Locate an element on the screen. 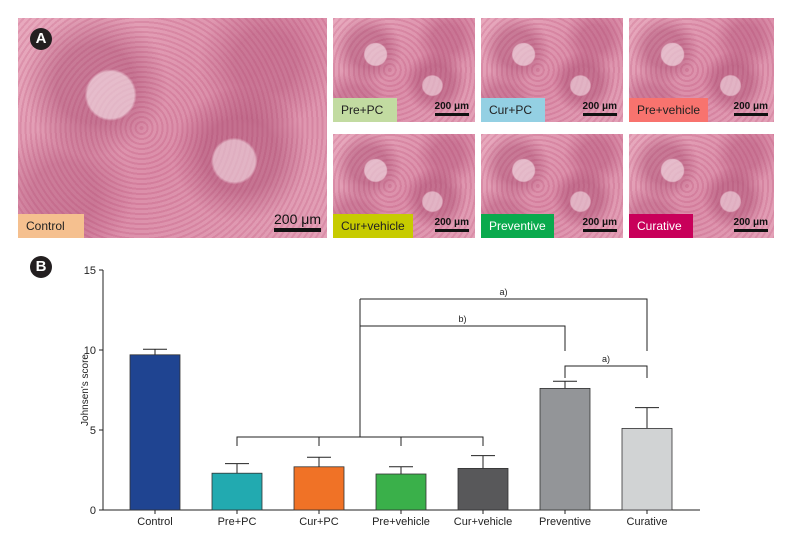 The image size is (797, 540). significance-label: b) is located at coordinates (462, 319).